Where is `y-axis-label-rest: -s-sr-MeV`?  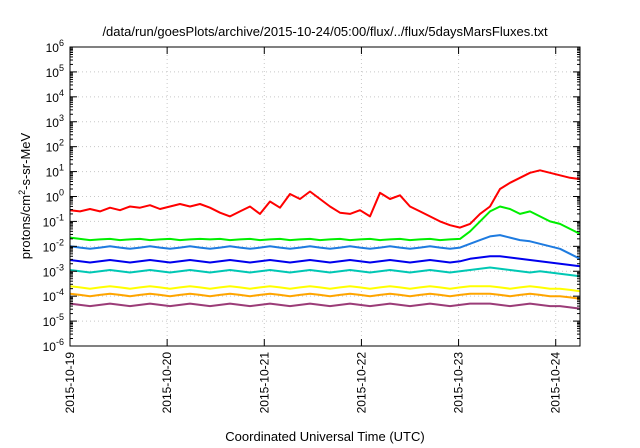 y-axis-label-rest: -s-sr-MeV is located at coordinates (25, 160).